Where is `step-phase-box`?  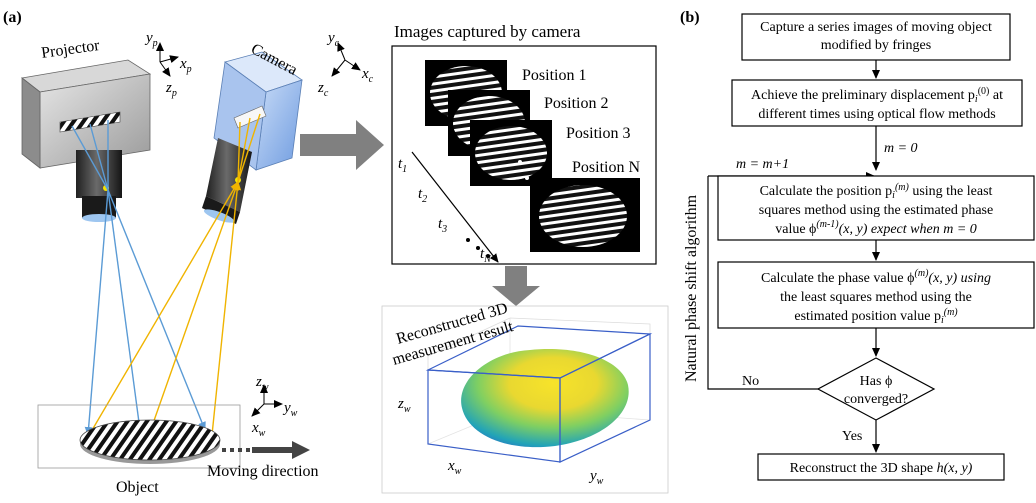 step-phase-box is located at coordinates (876, 295).